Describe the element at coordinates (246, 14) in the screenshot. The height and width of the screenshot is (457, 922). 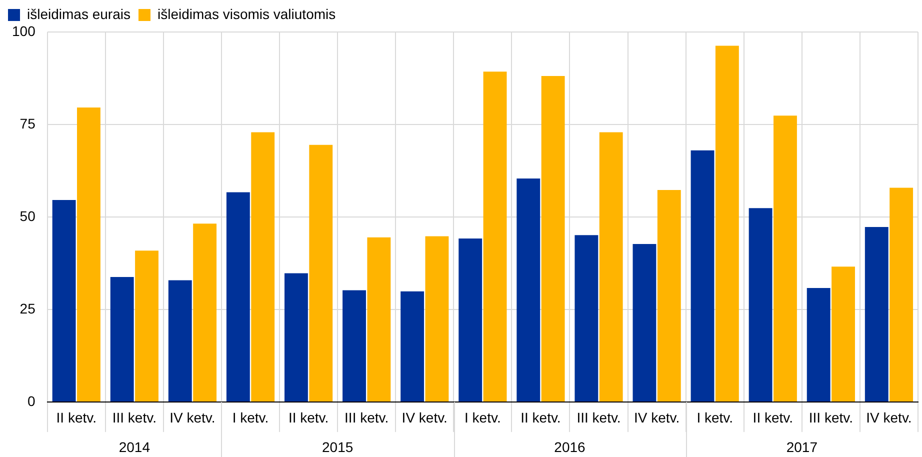
I see `legend-label: išleidimas visomis valiutomis` at that location.